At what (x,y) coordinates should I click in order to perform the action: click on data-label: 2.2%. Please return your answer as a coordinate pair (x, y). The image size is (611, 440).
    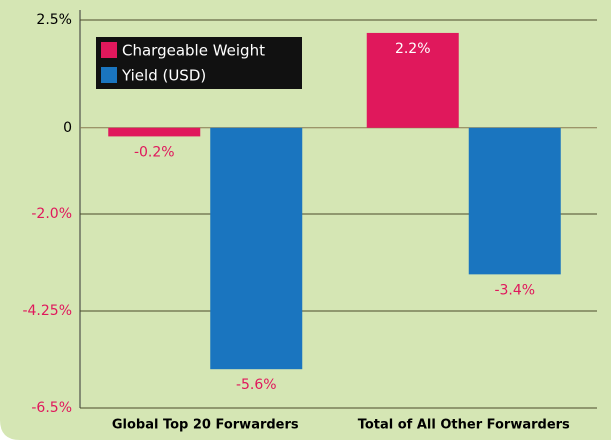
    Looking at the image, I should click on (413, 49).